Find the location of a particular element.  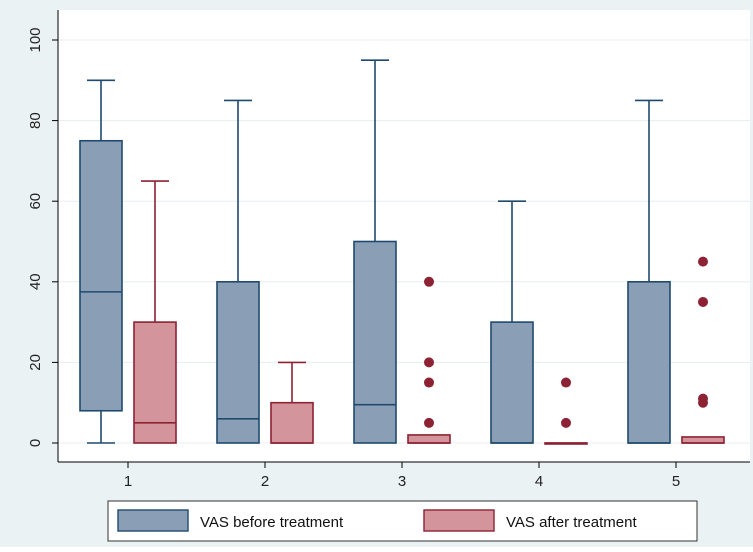

legend-frame is located at coordinates (402, 521).